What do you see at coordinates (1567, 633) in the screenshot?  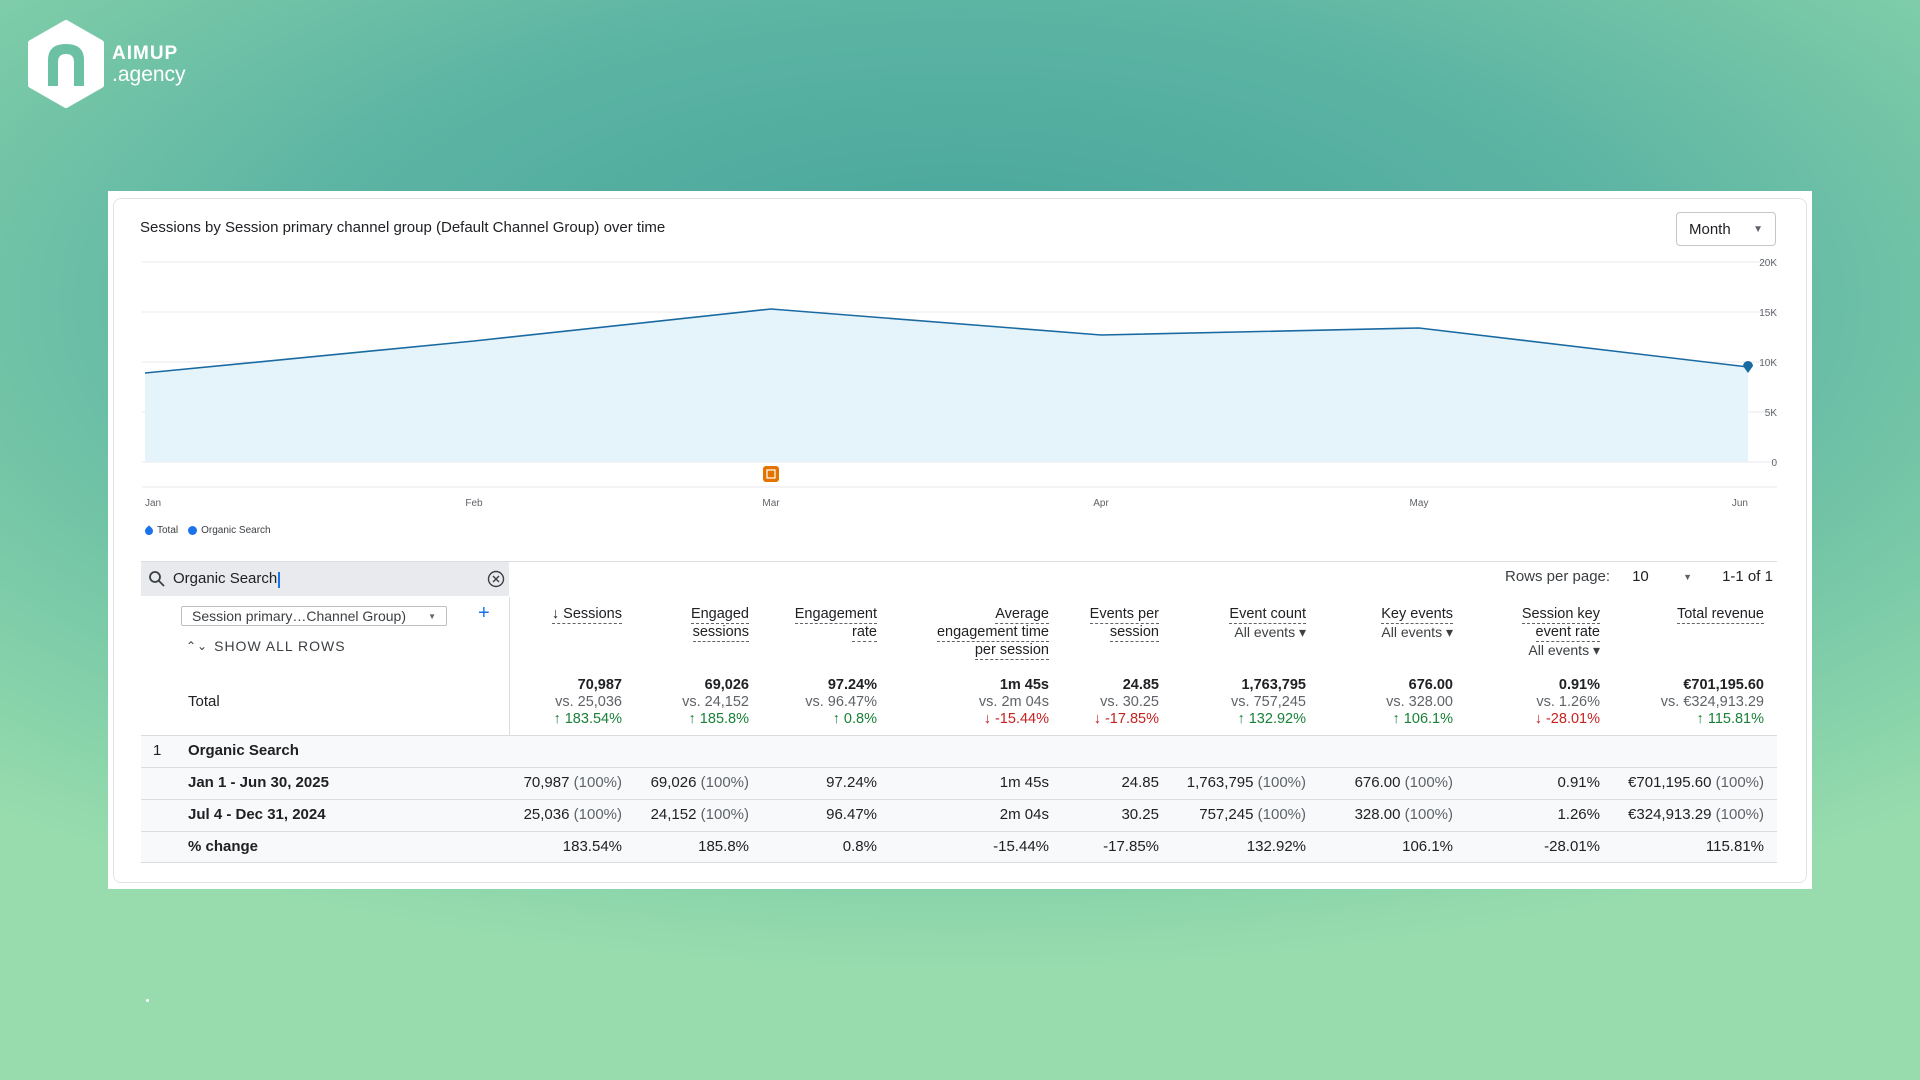 I see `column-header-label: event rate` at bounding box center [1567, 633].